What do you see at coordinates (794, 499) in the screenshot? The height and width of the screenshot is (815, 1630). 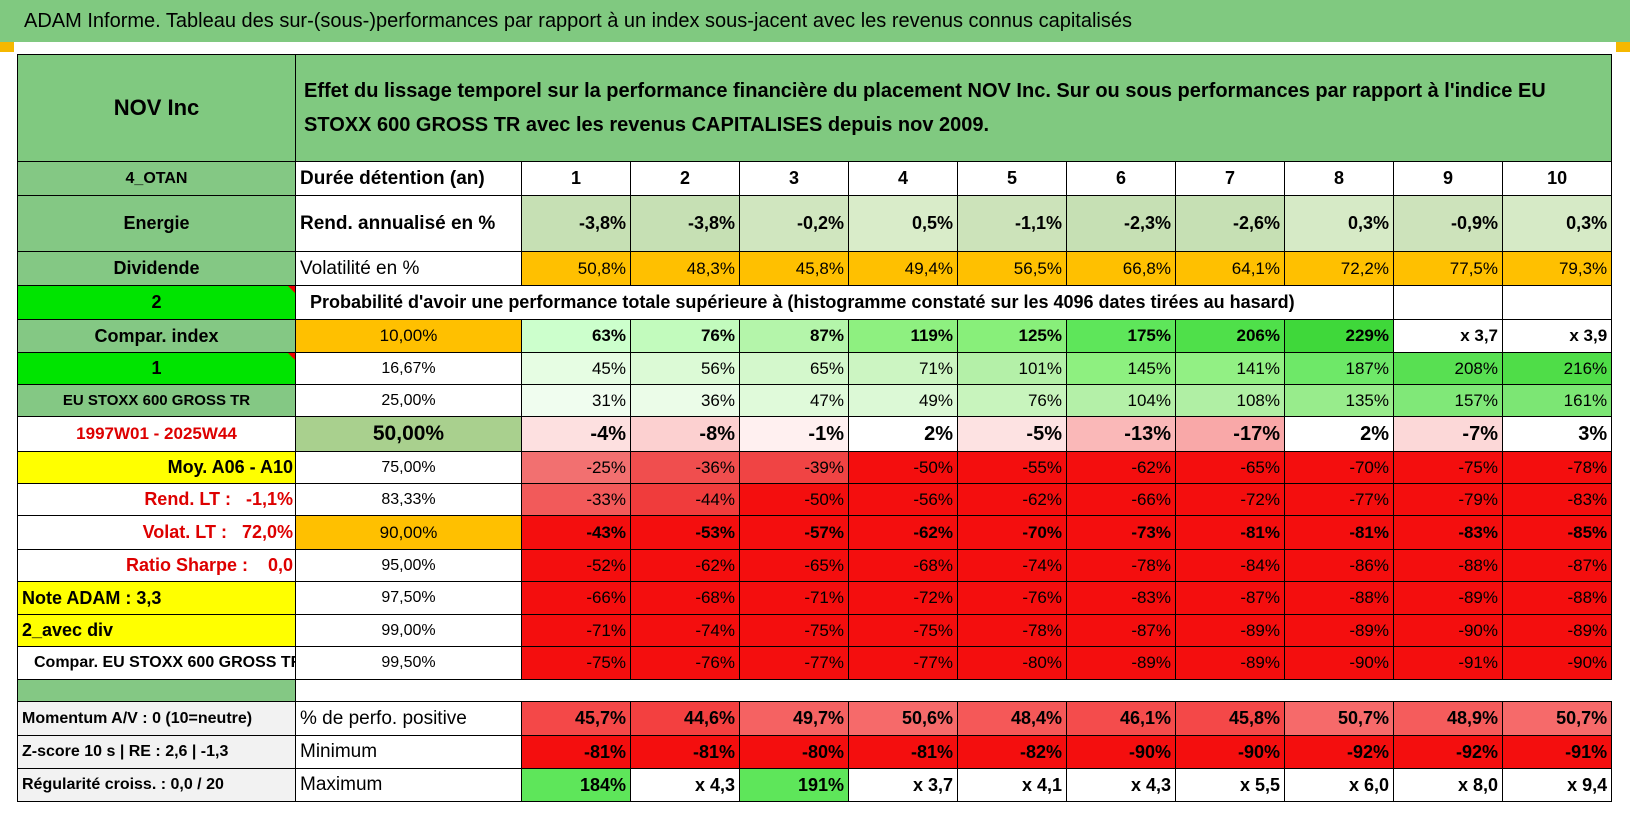 I see `value-cell: -50%` at bounding box center [794, 499].